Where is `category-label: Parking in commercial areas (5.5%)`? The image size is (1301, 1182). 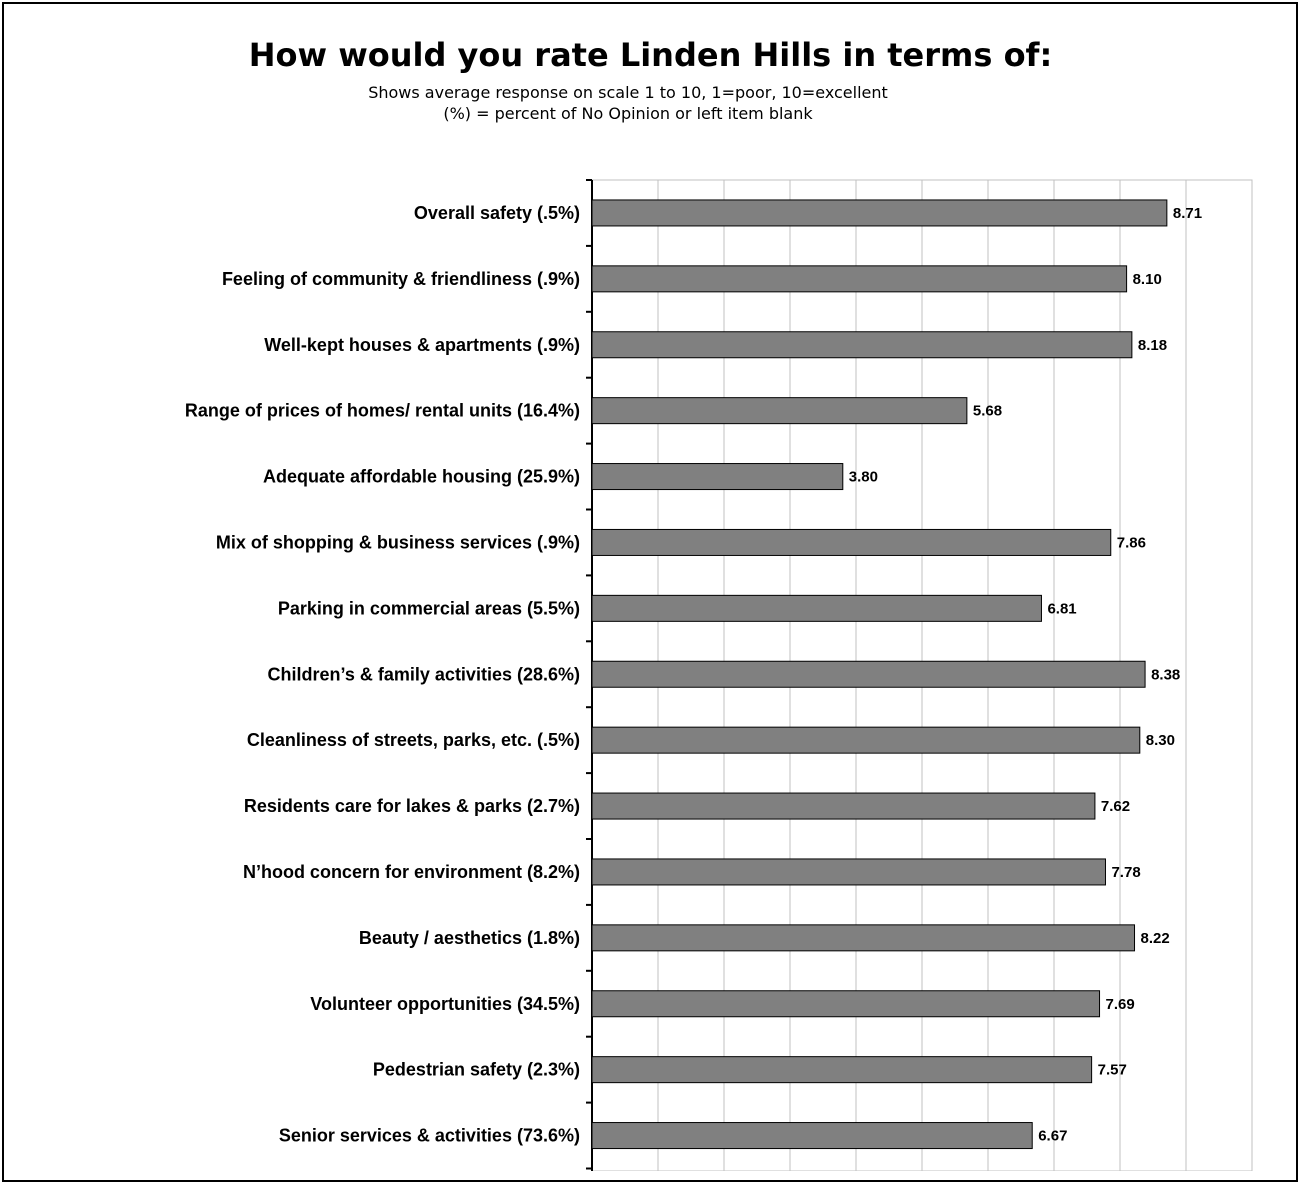 category-label: Parking in commercial areas (5.5%) is located at coordinates (429, 608).